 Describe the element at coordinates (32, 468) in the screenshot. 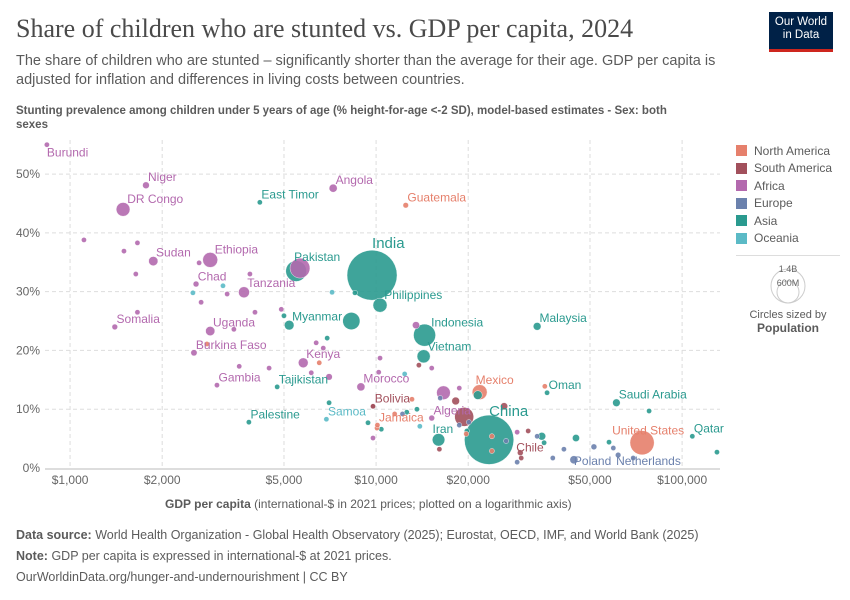

I see `y-tick-label: 0%` at that location.